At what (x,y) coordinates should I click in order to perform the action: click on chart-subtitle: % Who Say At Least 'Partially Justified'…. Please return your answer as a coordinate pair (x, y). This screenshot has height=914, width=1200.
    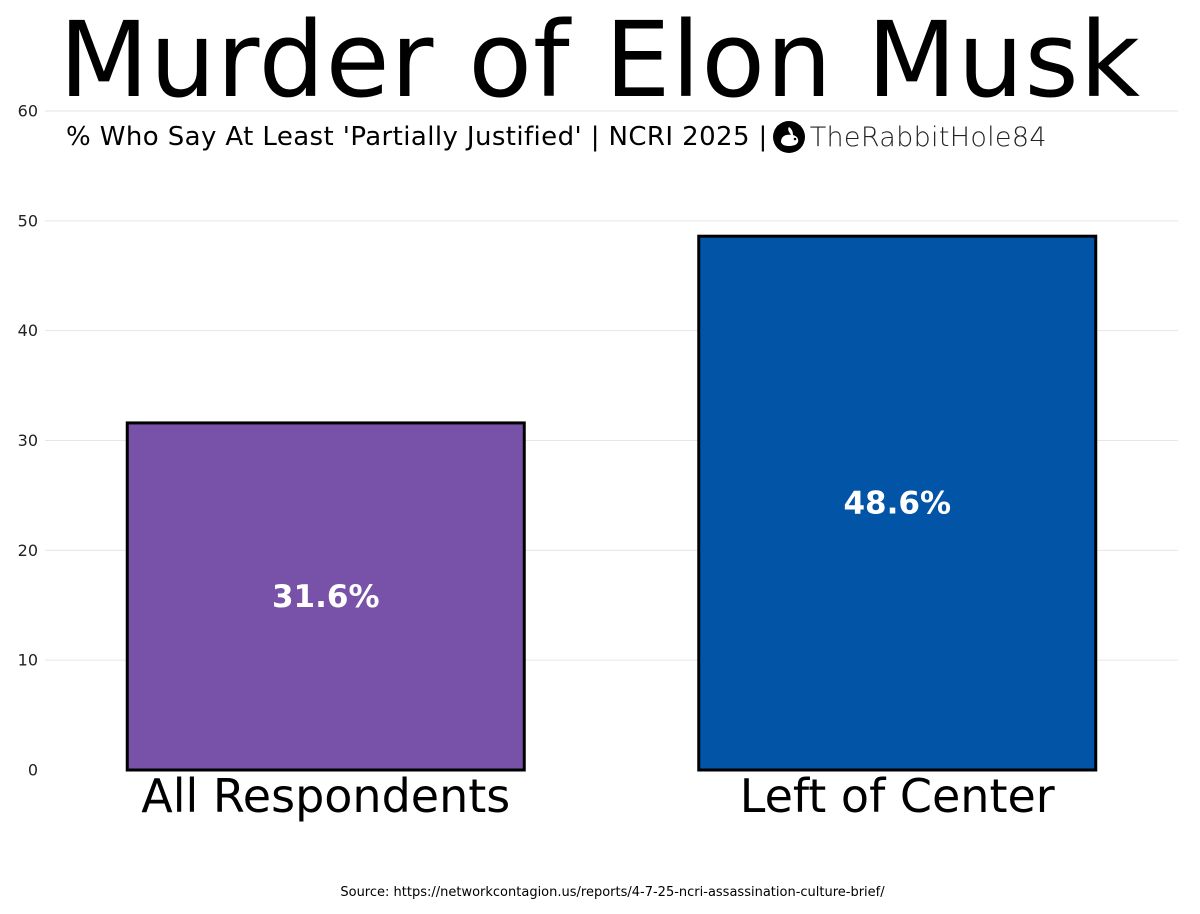
    Looking at the image, I should click on (417, 137).